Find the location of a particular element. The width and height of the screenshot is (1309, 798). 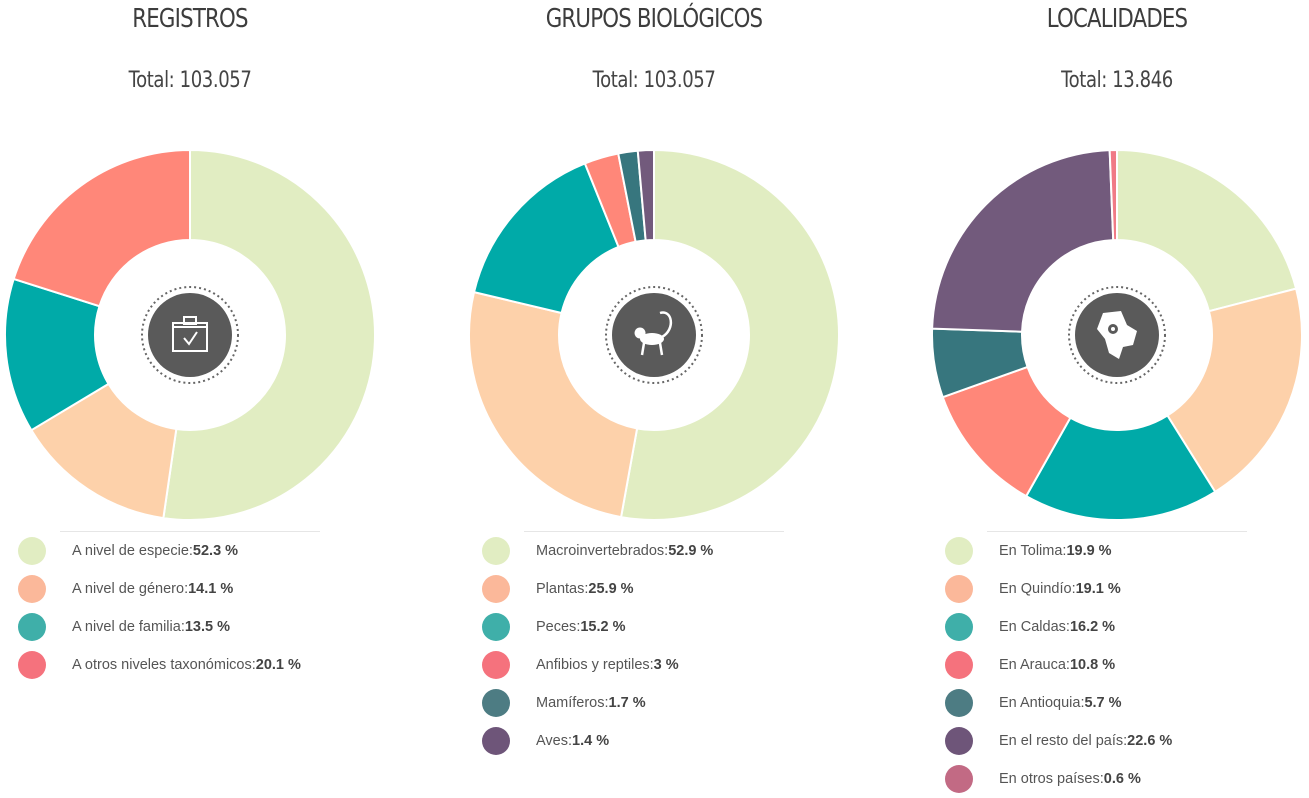

clipboard-check-icon is located at coordinates (190, 335).